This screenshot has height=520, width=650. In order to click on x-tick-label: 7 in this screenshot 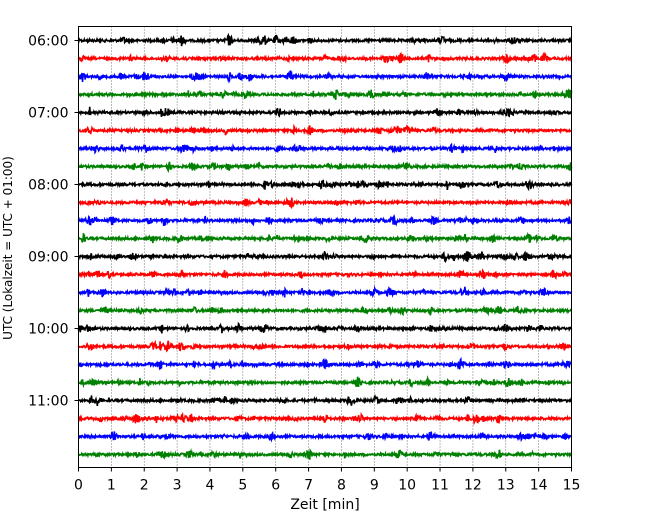, I will do `click(308, 486)`.